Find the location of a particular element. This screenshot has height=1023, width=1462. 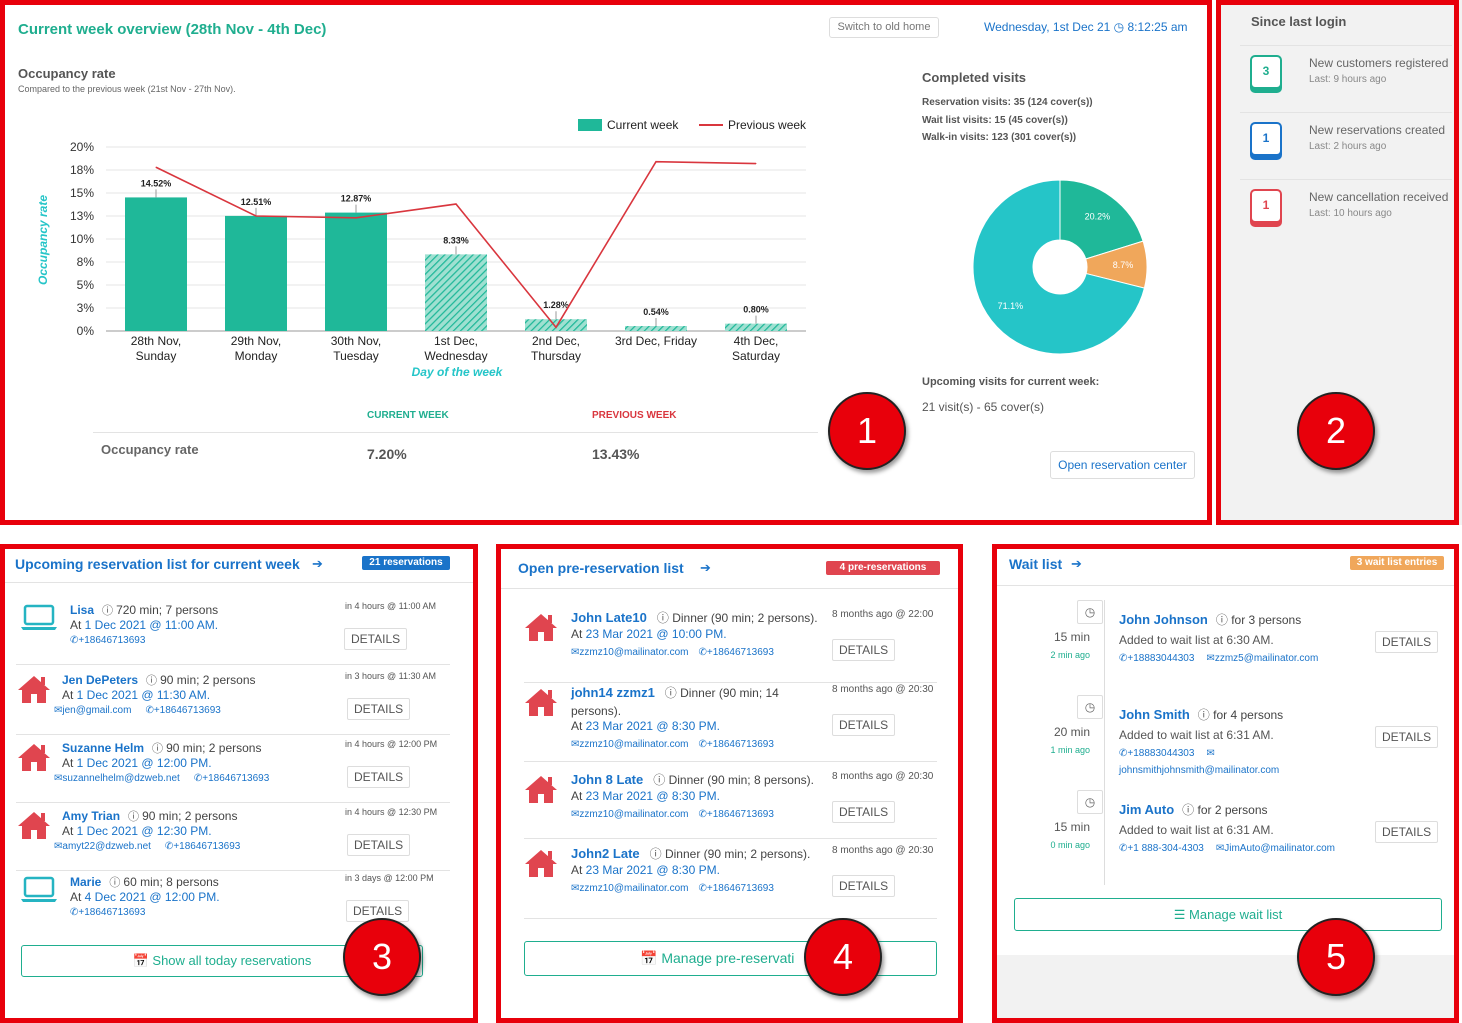

open-reservation-center-button: Open reservation center is located at coordinates (1122, 465).